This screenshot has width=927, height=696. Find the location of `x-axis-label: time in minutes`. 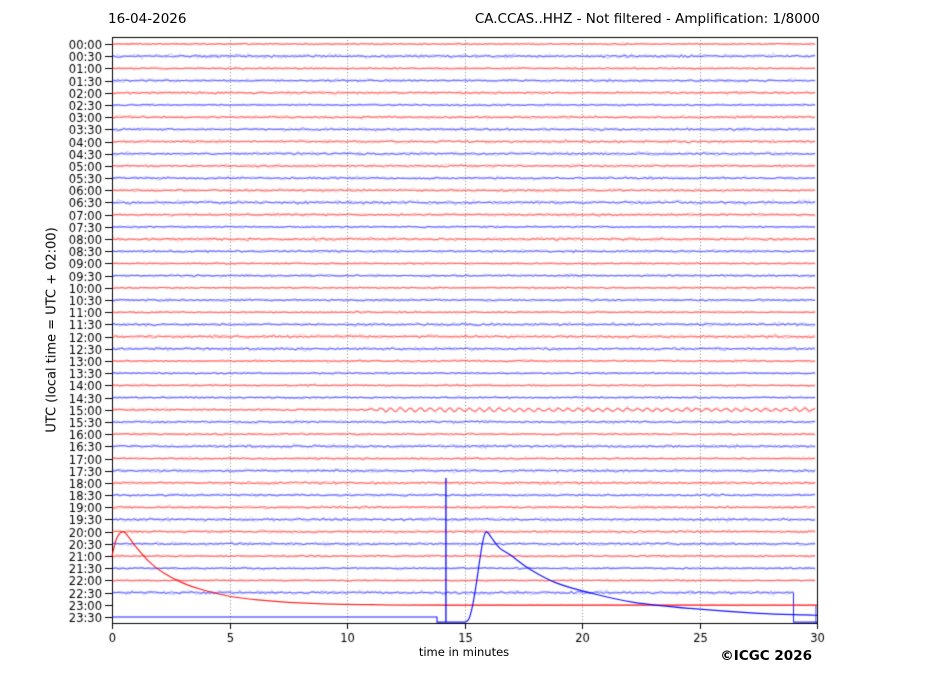

x-axis-label: time in minutes is located at coordinates (464, 652).